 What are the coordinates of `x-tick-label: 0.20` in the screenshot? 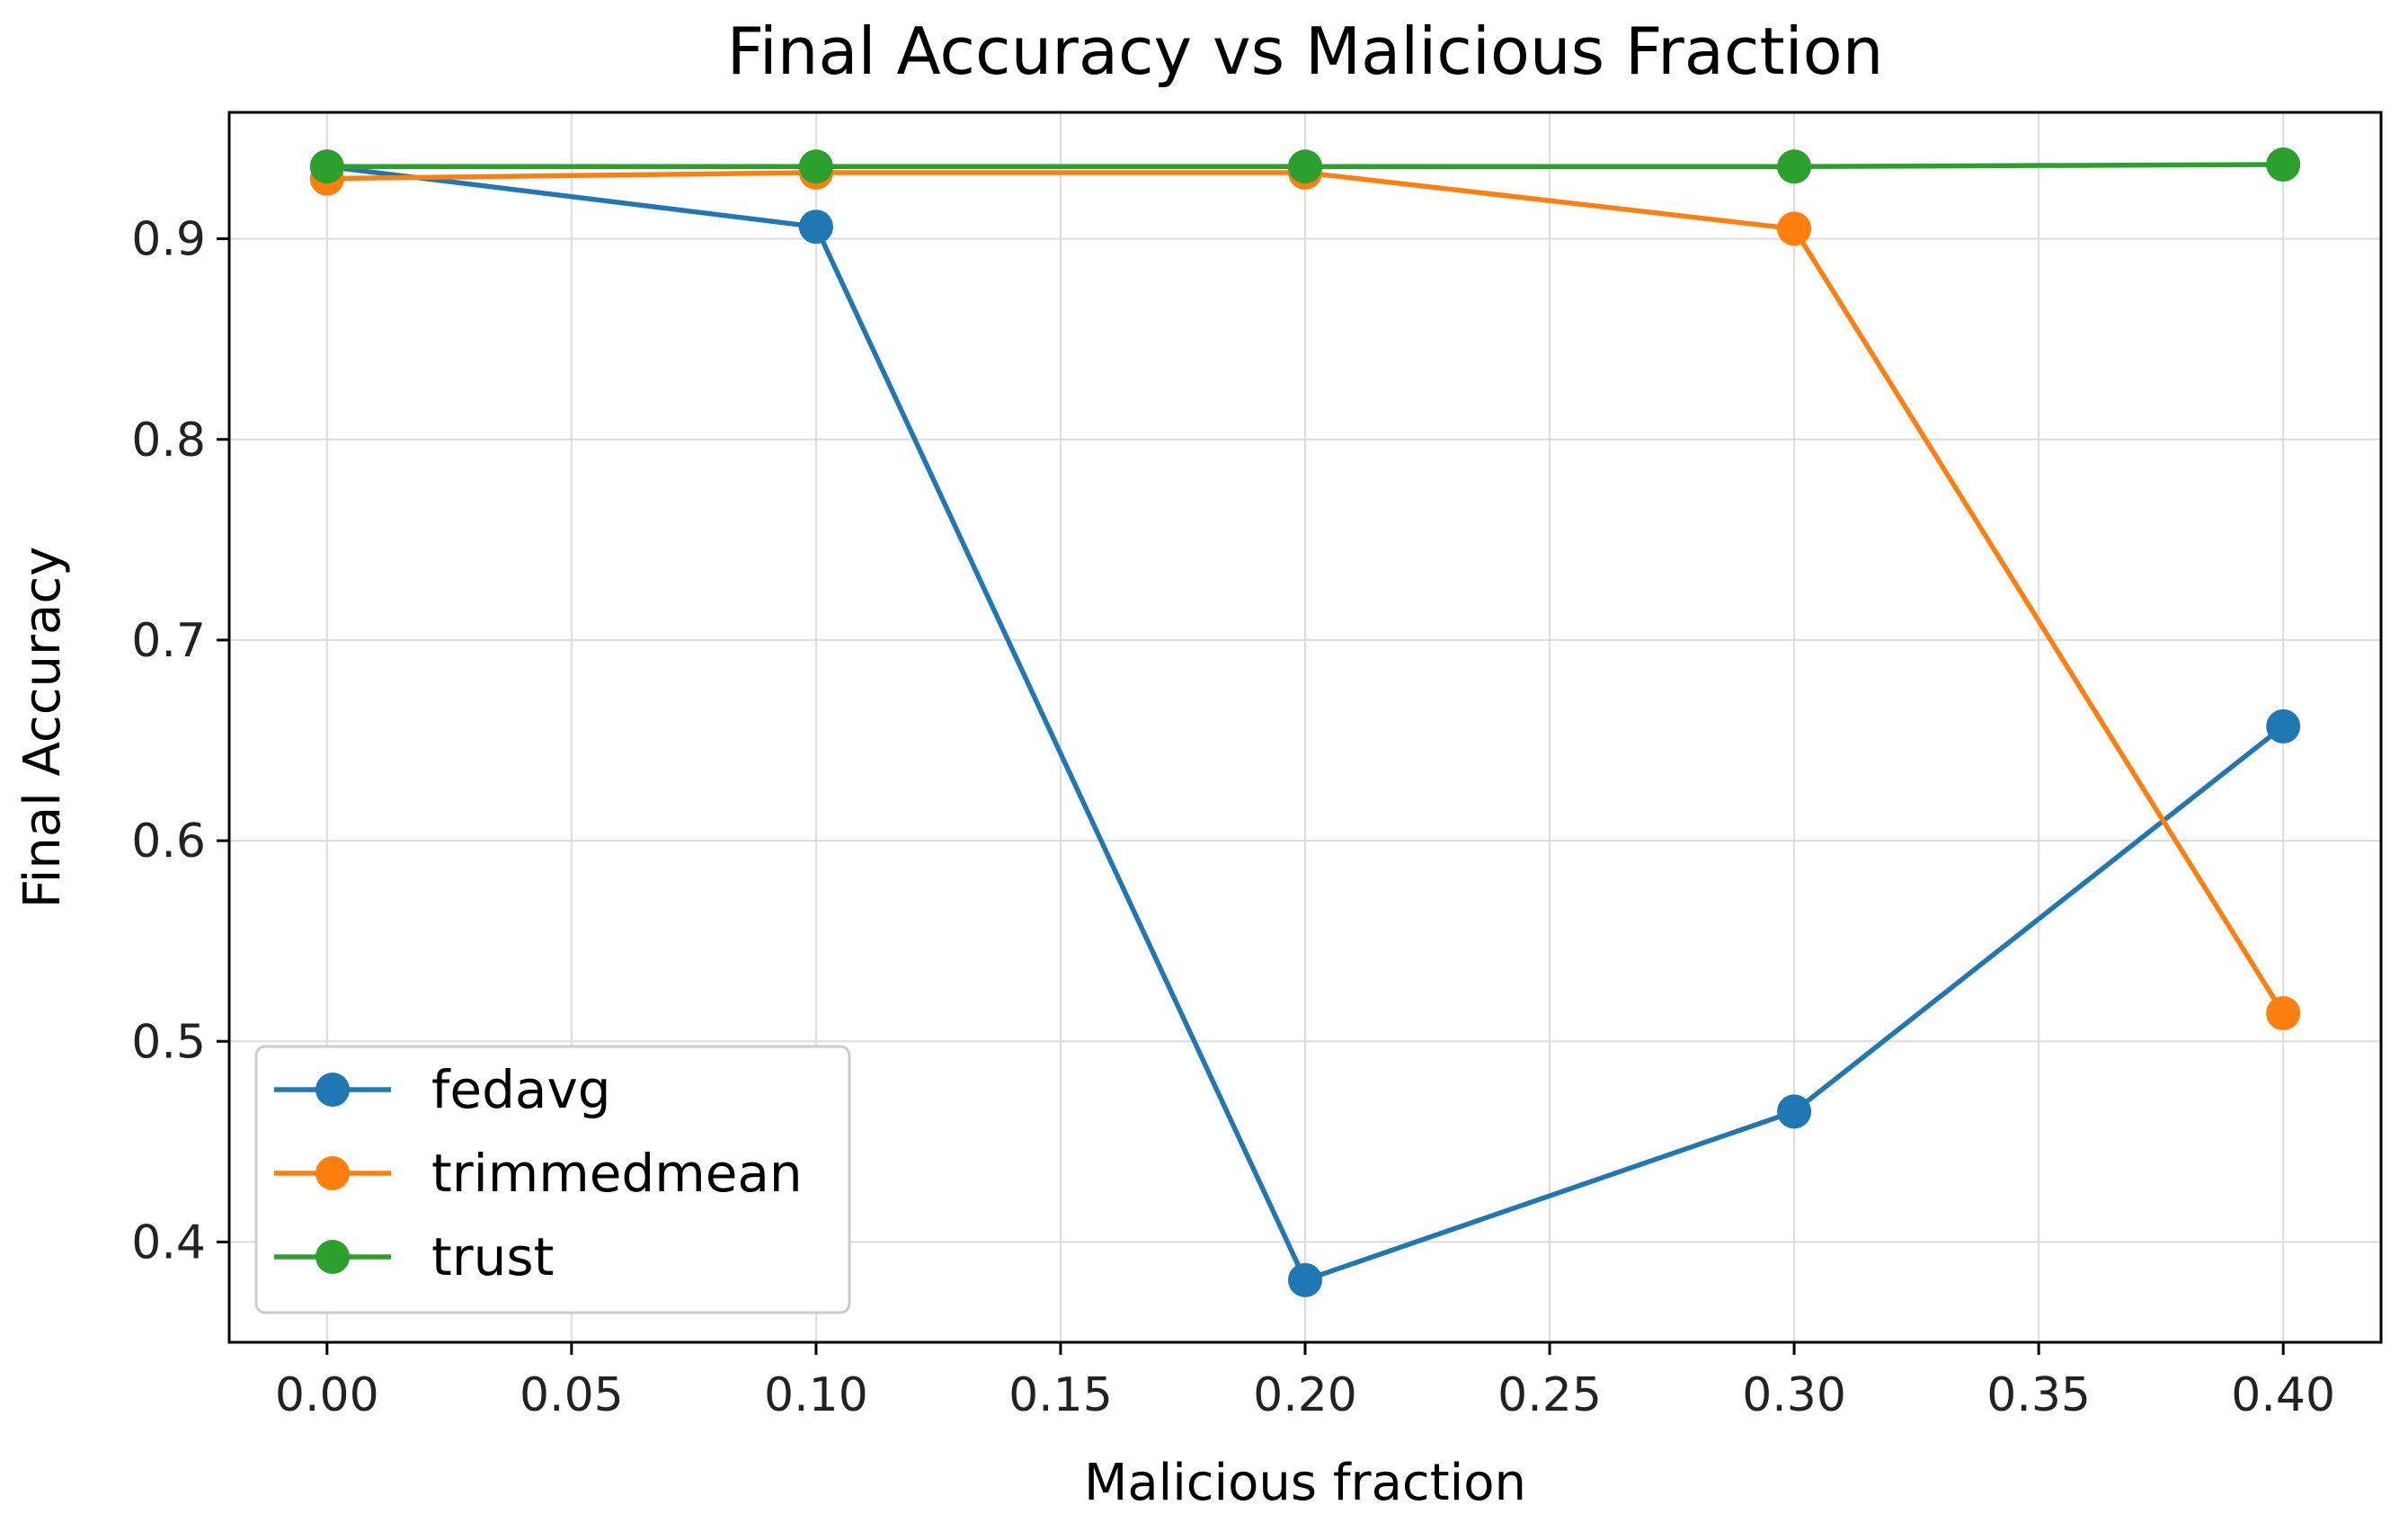 It's located at (1305, 1395).